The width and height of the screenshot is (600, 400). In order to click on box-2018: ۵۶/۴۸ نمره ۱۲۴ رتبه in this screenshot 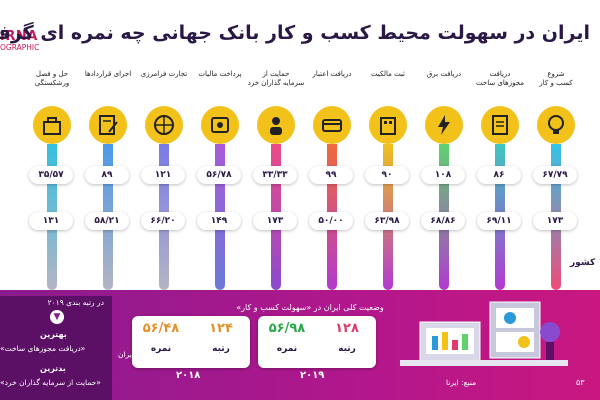, I will do `click(191, 342)`.